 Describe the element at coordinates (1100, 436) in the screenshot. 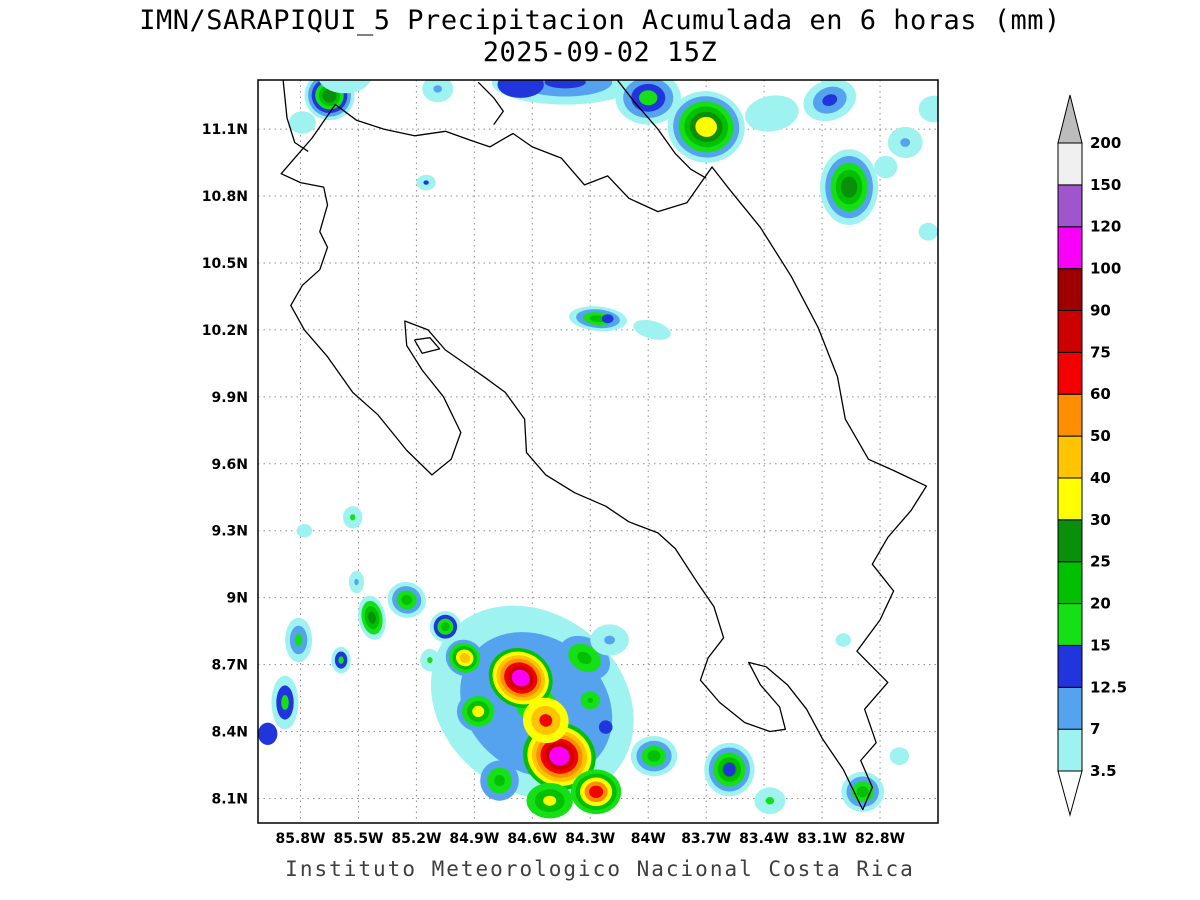

I see `colorbar-label: 50` at that location.